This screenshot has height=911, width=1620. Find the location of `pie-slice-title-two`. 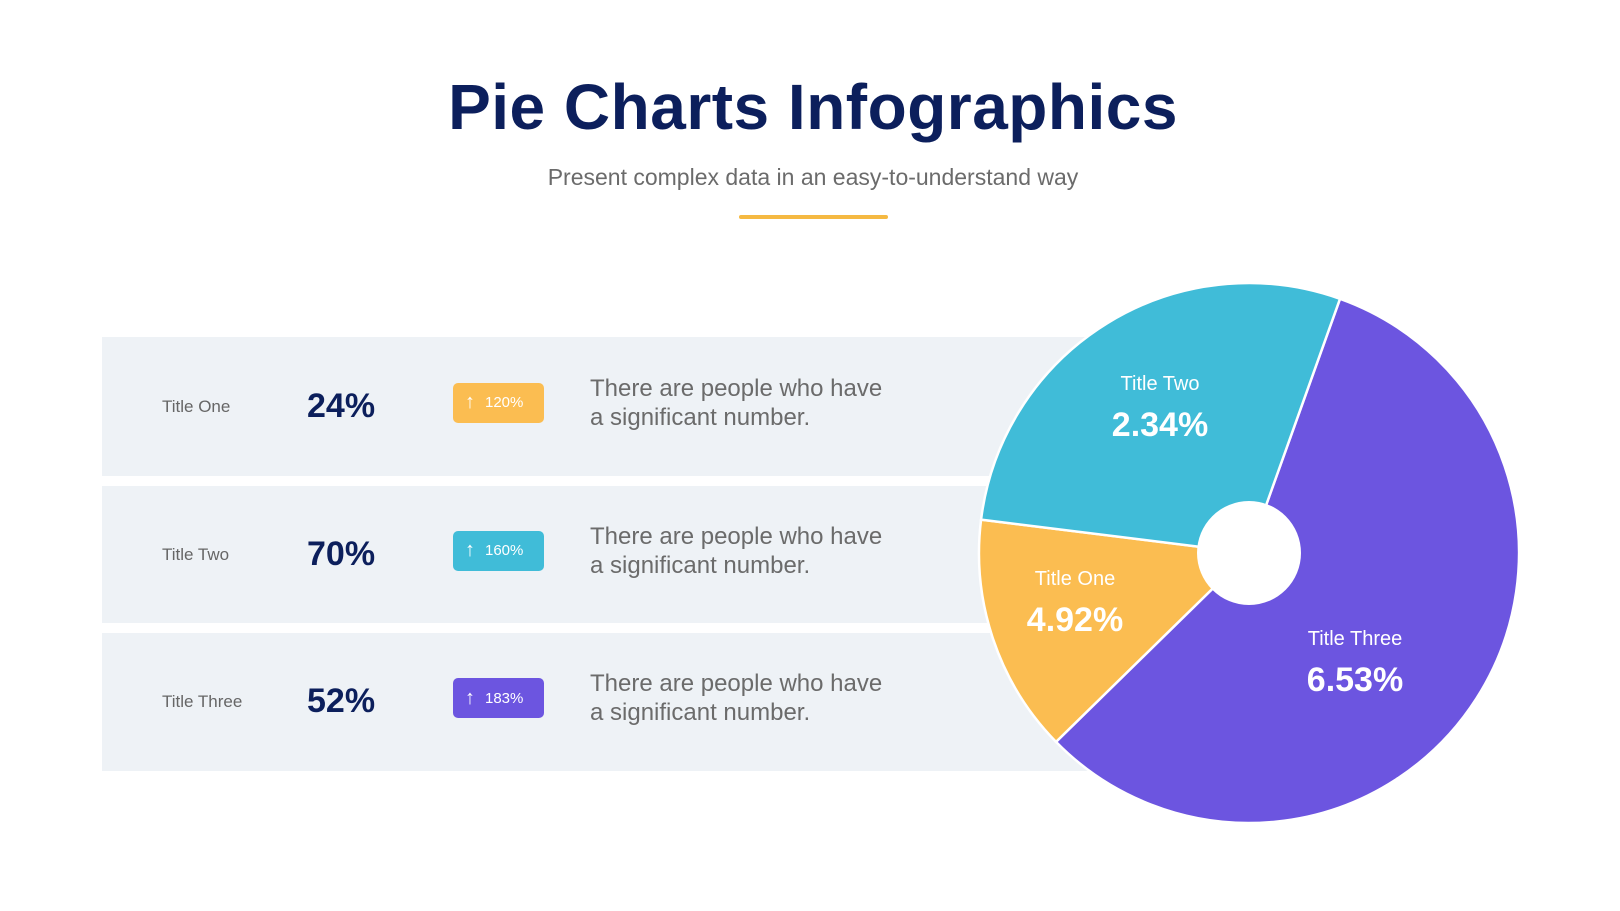

pie-slice-title-two is located at coordinates (1160, 418).